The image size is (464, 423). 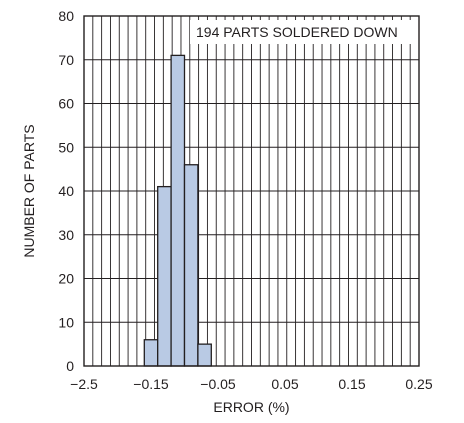 I want to click on y-tick-label: 40, so click(x=66, y=191).